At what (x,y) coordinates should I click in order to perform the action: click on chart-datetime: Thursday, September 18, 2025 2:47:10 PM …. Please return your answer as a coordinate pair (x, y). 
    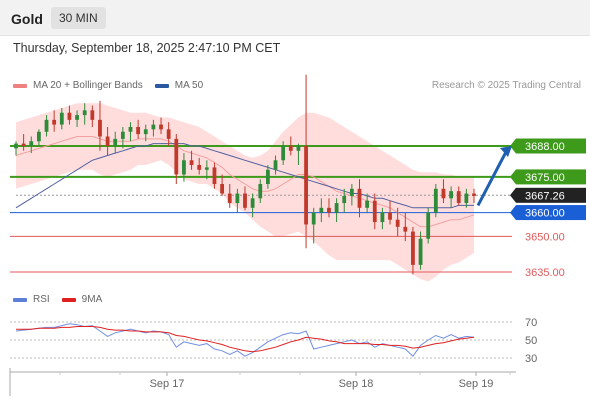
    Looking at the image, I should click on (147, 48).